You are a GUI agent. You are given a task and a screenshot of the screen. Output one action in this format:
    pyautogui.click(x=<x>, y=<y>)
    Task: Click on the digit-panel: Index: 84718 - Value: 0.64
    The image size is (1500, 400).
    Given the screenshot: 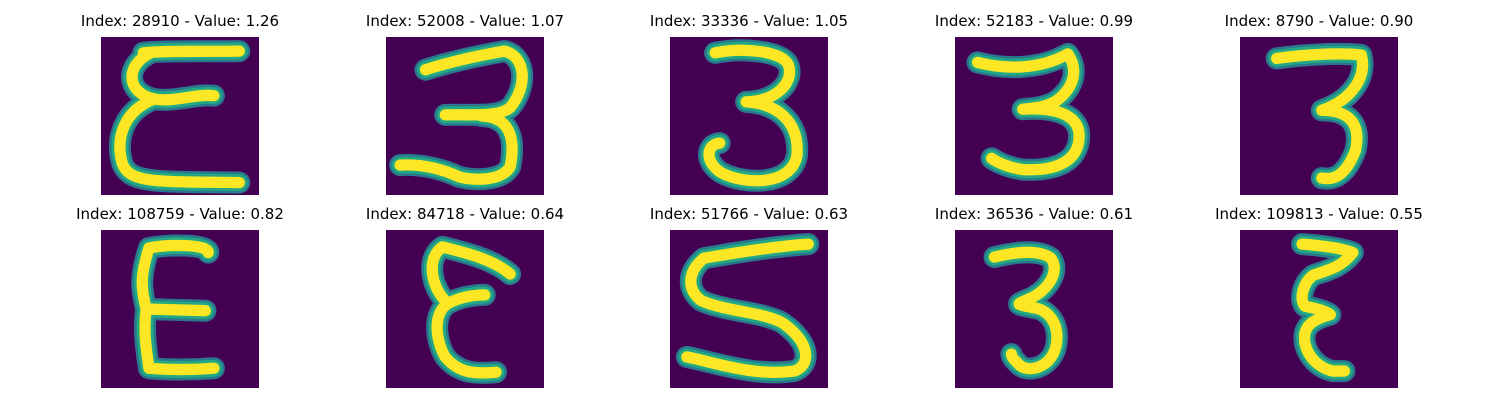 What is the action you would take?
    pyautogui.click(x=465, y=295)
    